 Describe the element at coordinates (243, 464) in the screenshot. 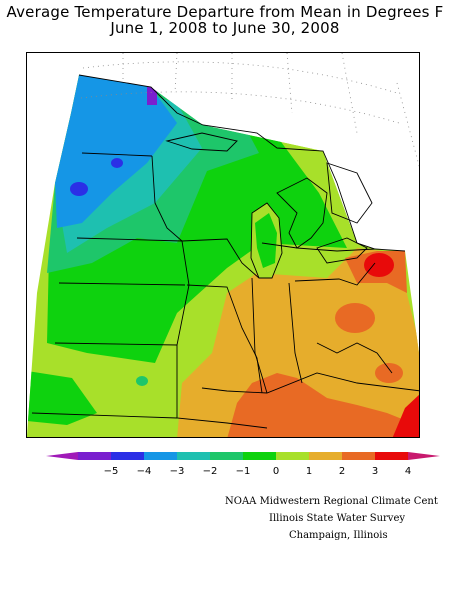

I see `legend-graphic: −5 −4 −3 −2 −1 0 1 2 3 4` at that location.